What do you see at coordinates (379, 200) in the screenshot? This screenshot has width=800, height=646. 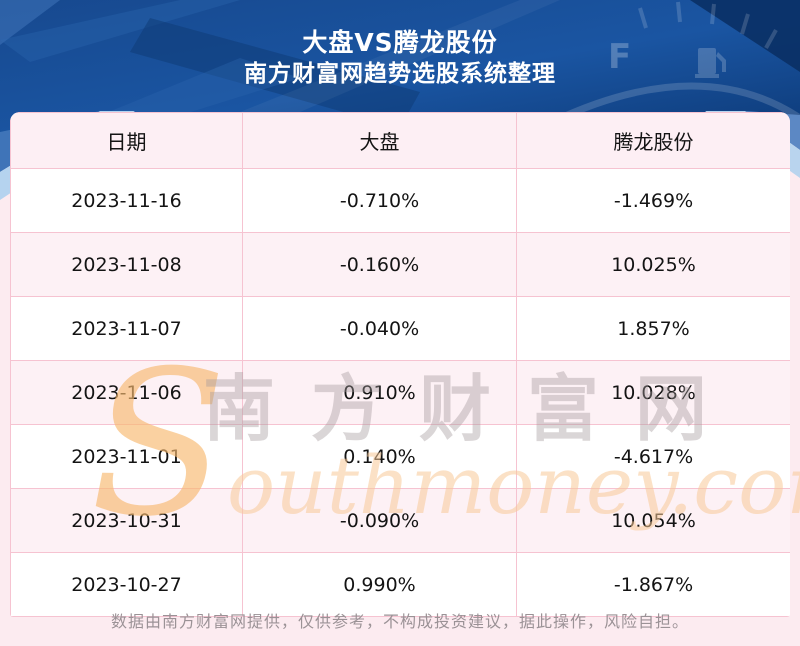 I see `dapan-cell: -0.710%` at bounding box center [379, 200].